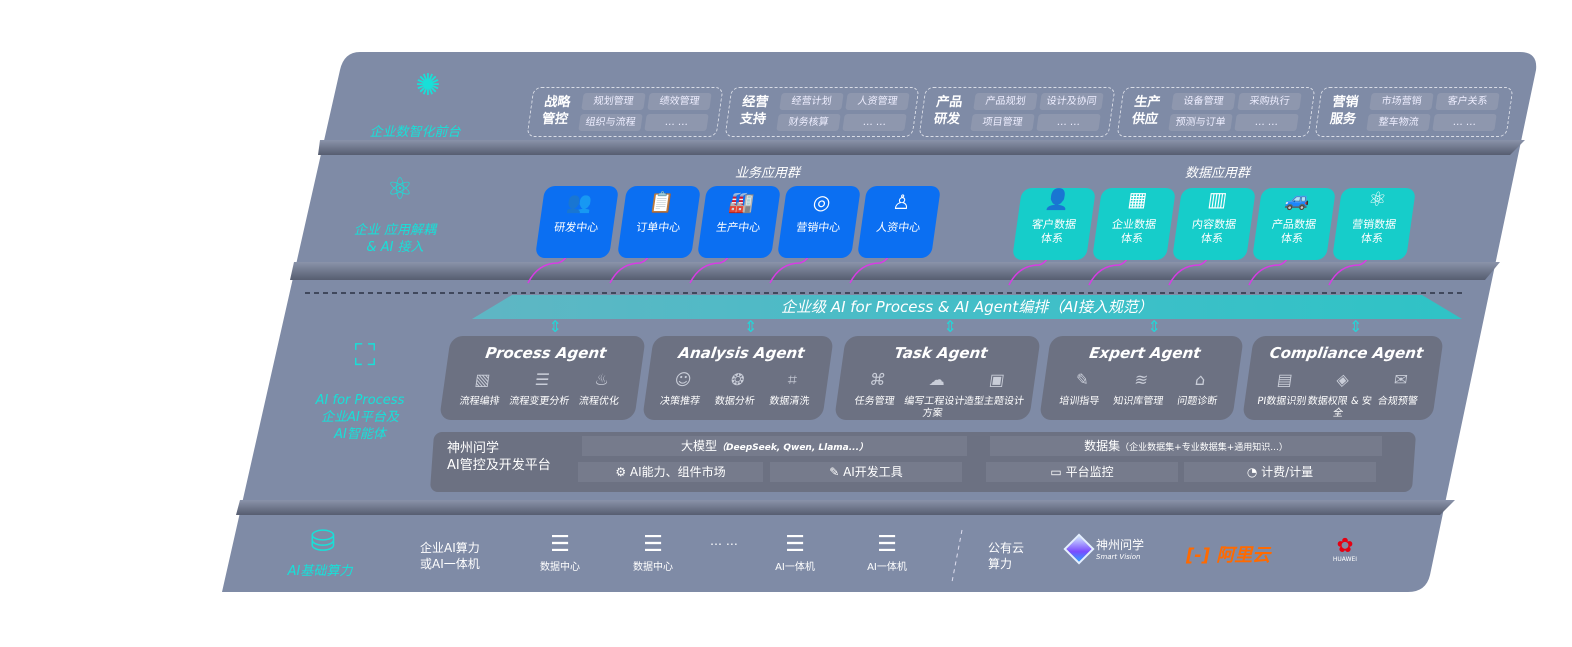 This screenshot has height=647, width=1572. I want to click on car-icon: 🚙, so click(1297, 199).